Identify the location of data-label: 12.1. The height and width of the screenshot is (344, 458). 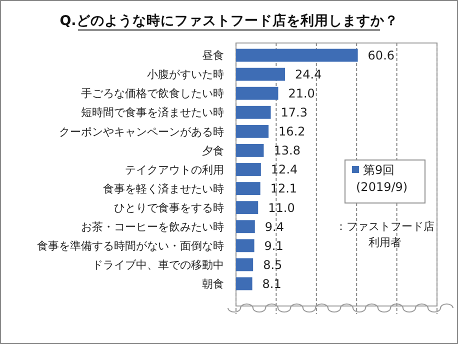
(284, 189).